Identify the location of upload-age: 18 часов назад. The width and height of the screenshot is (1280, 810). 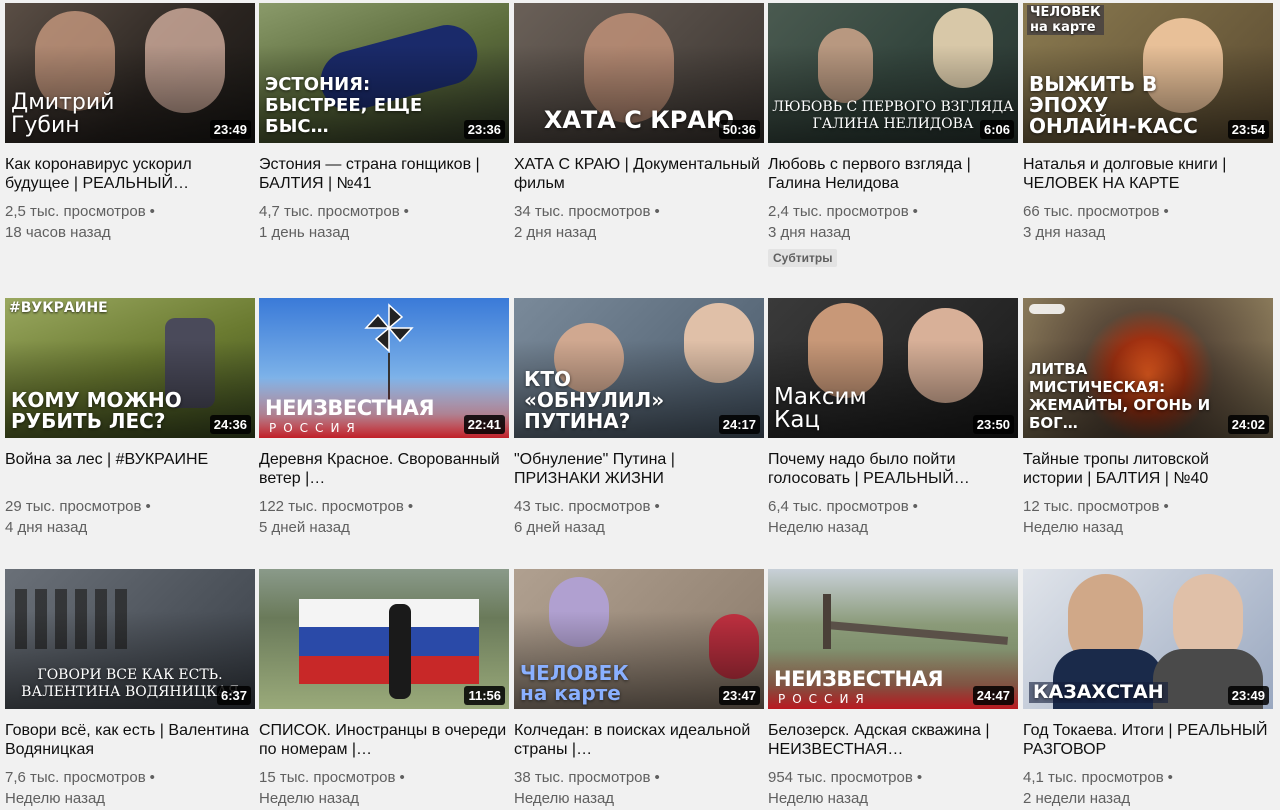
(58, 232).